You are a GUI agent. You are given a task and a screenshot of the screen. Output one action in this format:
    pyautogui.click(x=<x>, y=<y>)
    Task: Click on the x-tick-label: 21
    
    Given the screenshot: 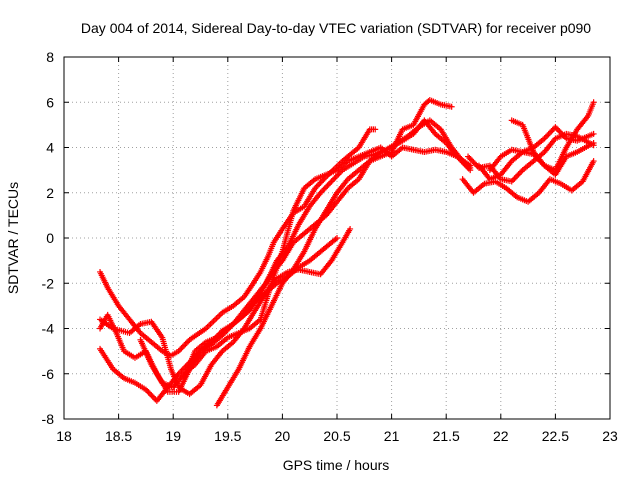 What is the action you would take?
    pyautogui.click(x=392, y=436)
    